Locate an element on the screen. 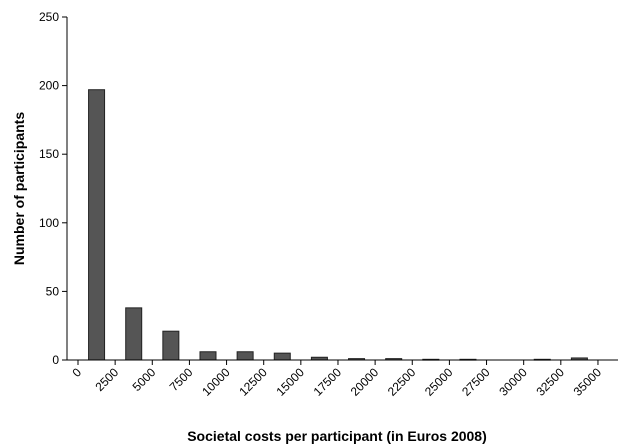 This screenshot has width=621, height=447. x-tick-label: 12500 is located at coordinates (253, 382).